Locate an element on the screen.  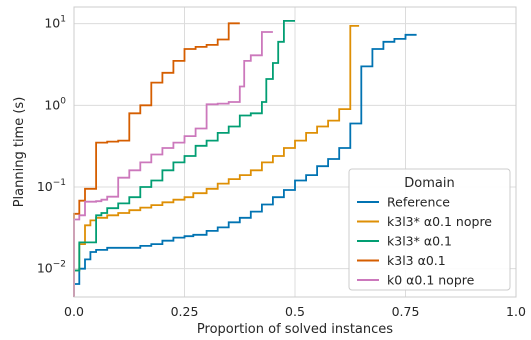
x-tick-label: 0.25 is located at coordinates (185, 311).